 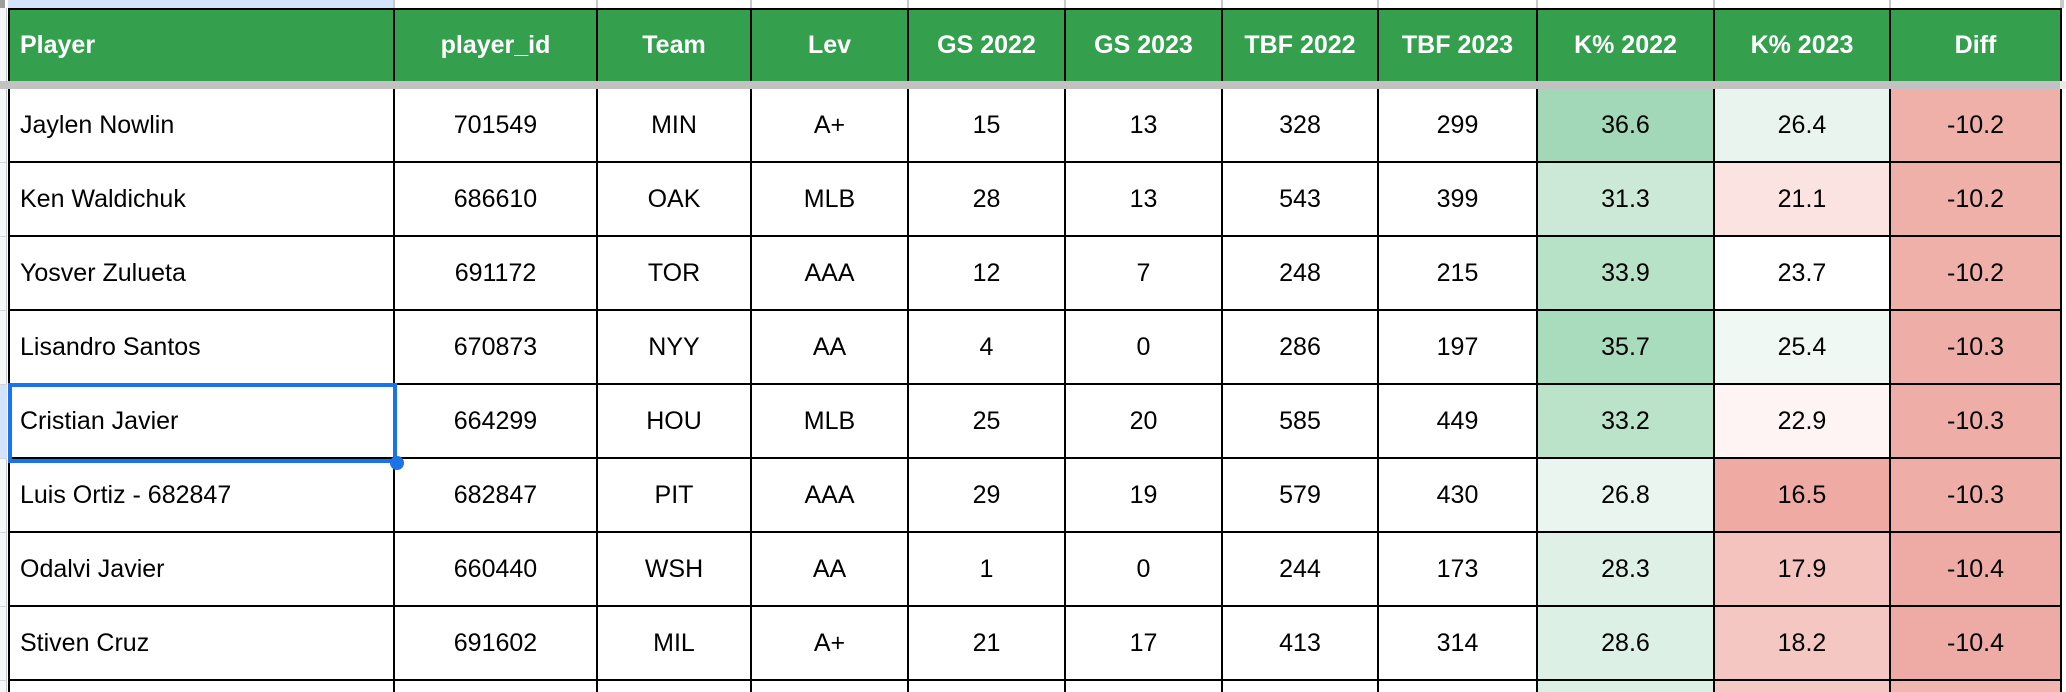 I want to click on cell-gs2022: 29, so click(x=987, y=495).